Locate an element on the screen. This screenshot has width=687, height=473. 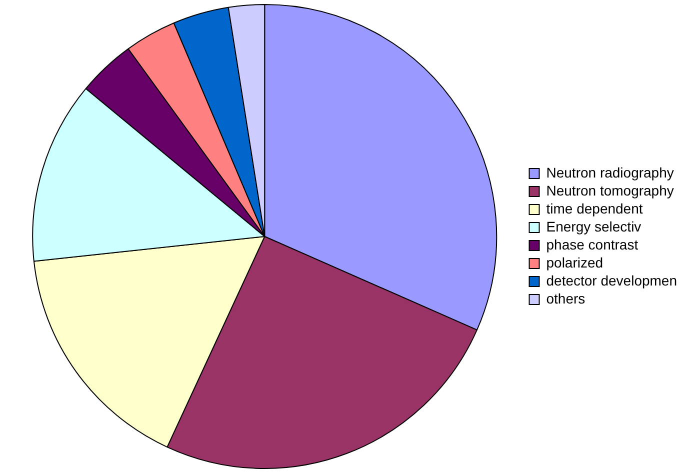
legend-label: detector developmen is located at coordinates (612, 280).